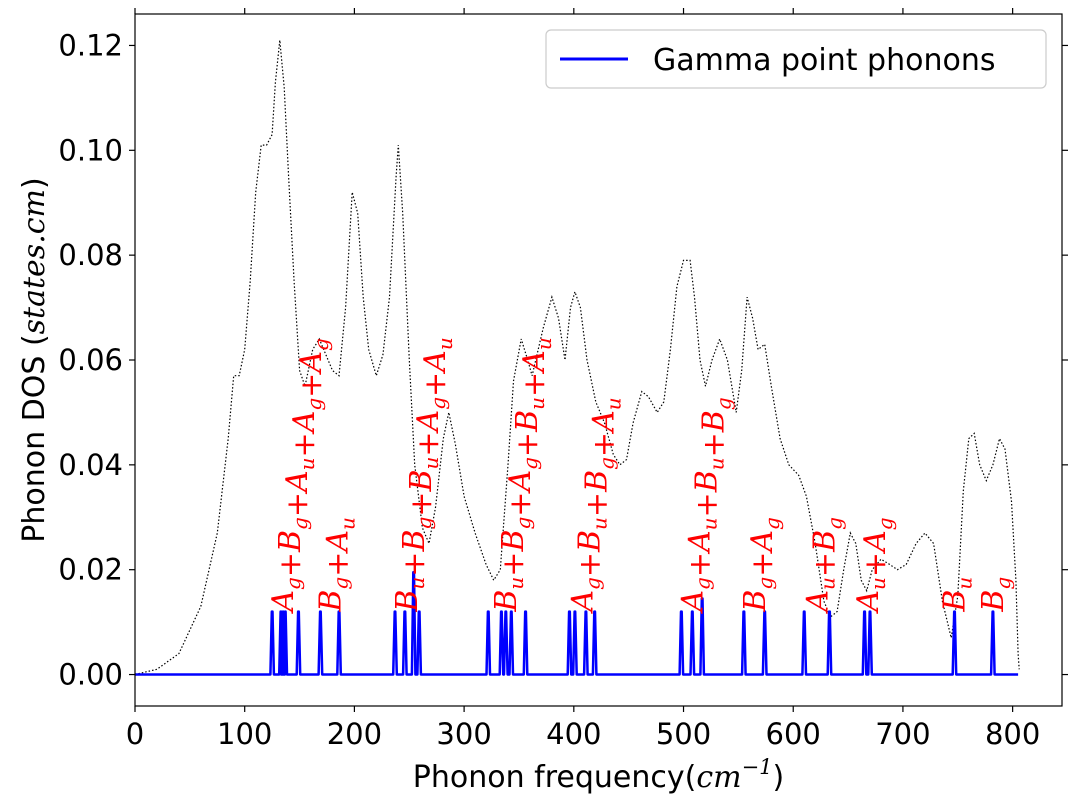  I want to click on legend-label-gamma: Gamma point phonons, so click(824, 60).